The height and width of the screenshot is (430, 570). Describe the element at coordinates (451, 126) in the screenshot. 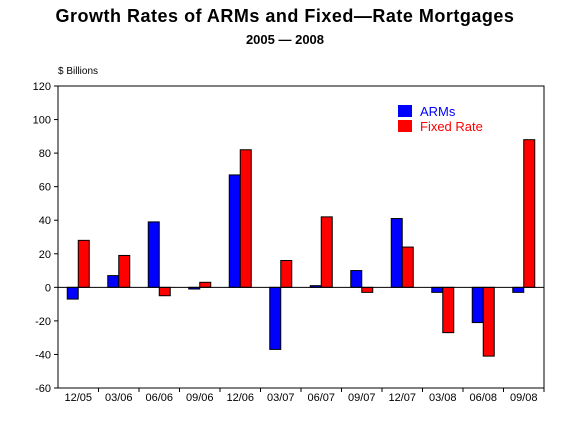

I see `legend-label: Fixed Rate` at that location.